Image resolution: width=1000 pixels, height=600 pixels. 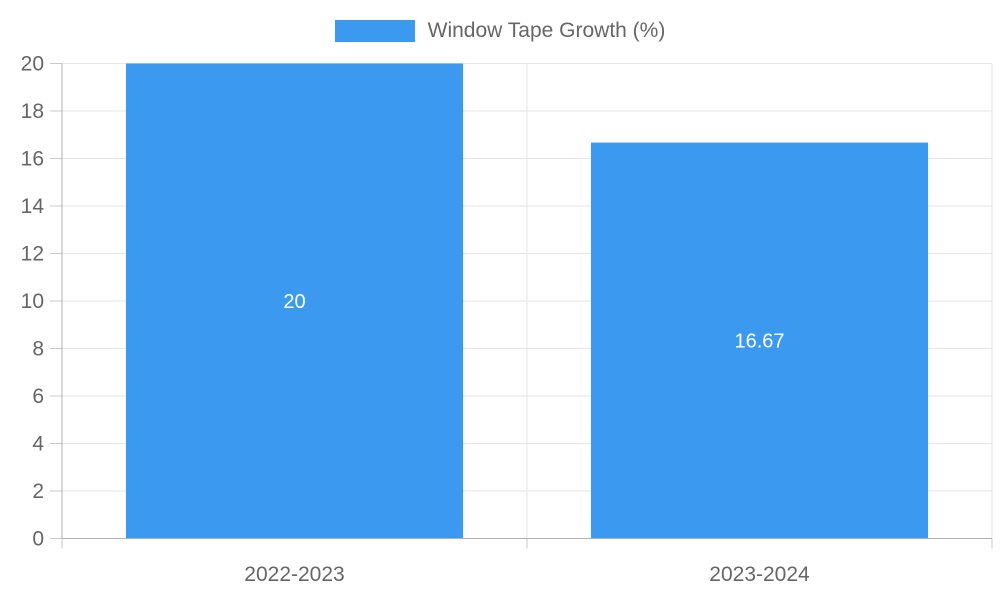 I want to click on legend: Window Tape Growth (%), so click(x=500, y=31).